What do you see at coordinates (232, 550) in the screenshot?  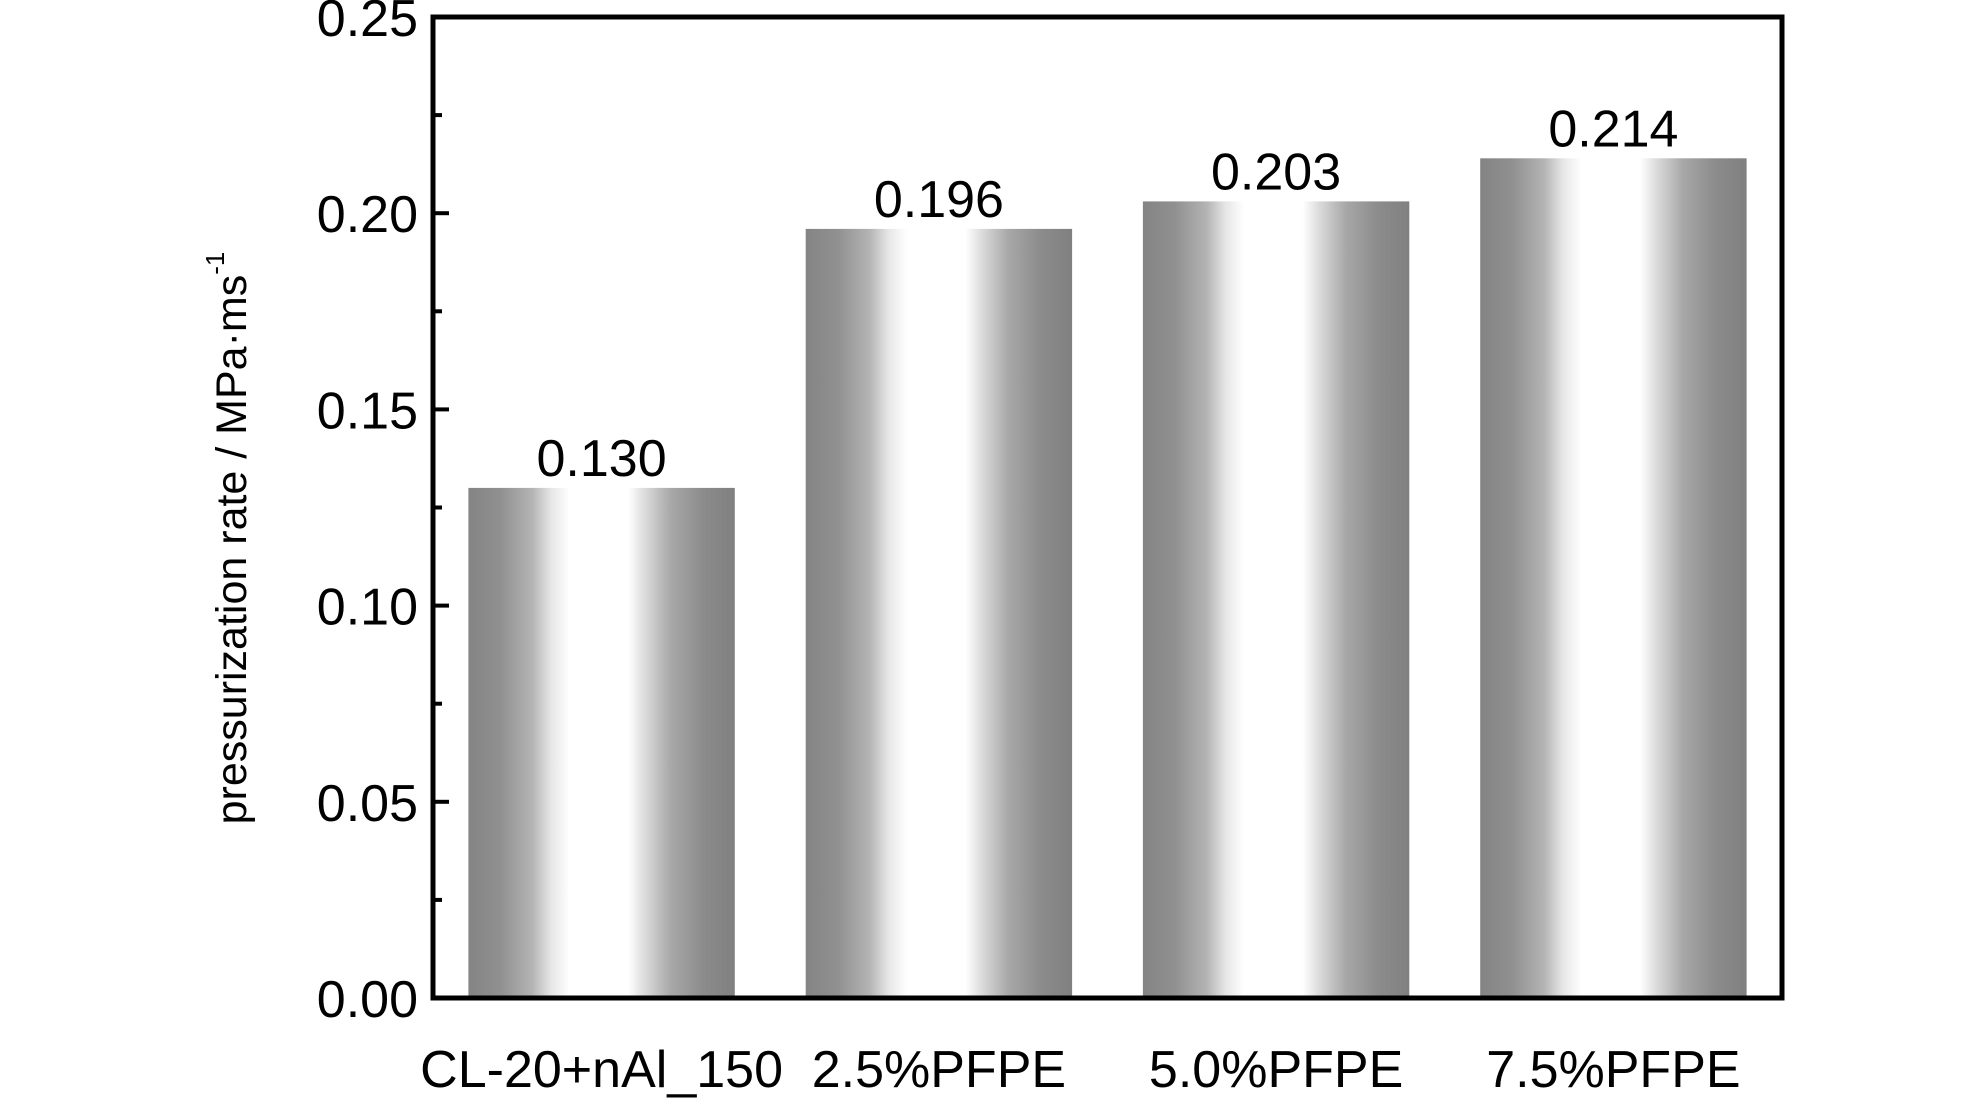 I see `y-axis-title-text: pressurization rate / MPa·ms` at bounding box center [232, 550].